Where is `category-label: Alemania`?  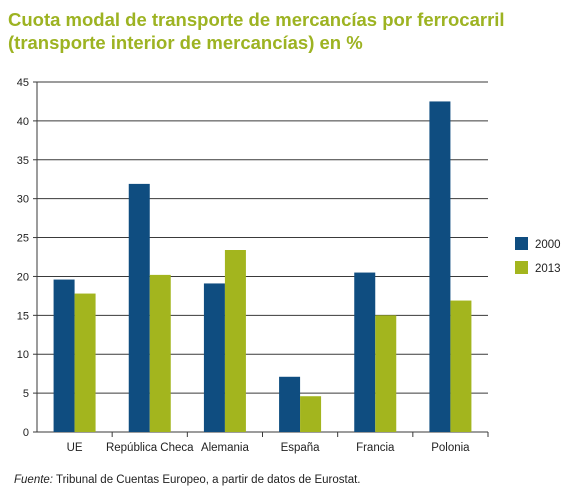 category-label: Alemania is located at coordinates (225, 448).